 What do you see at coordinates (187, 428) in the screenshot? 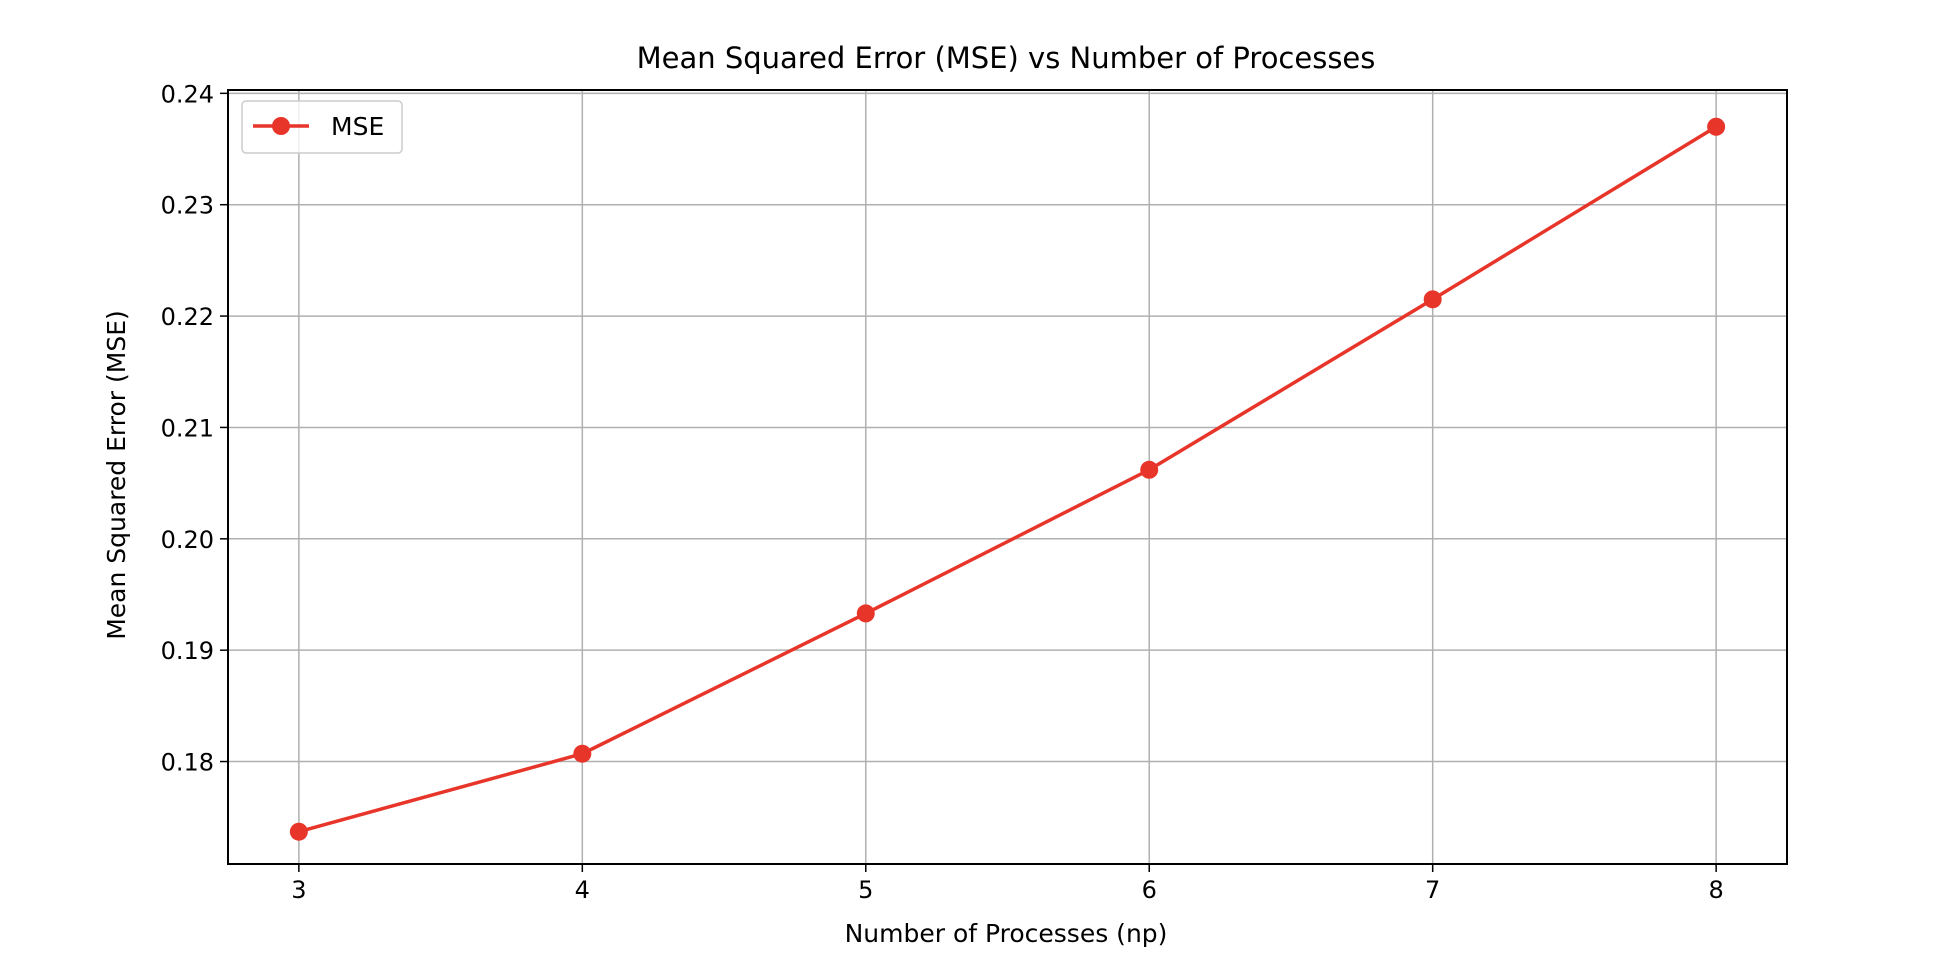
I see `y-tick-label: 0.21` at bounding box center [187, 428].